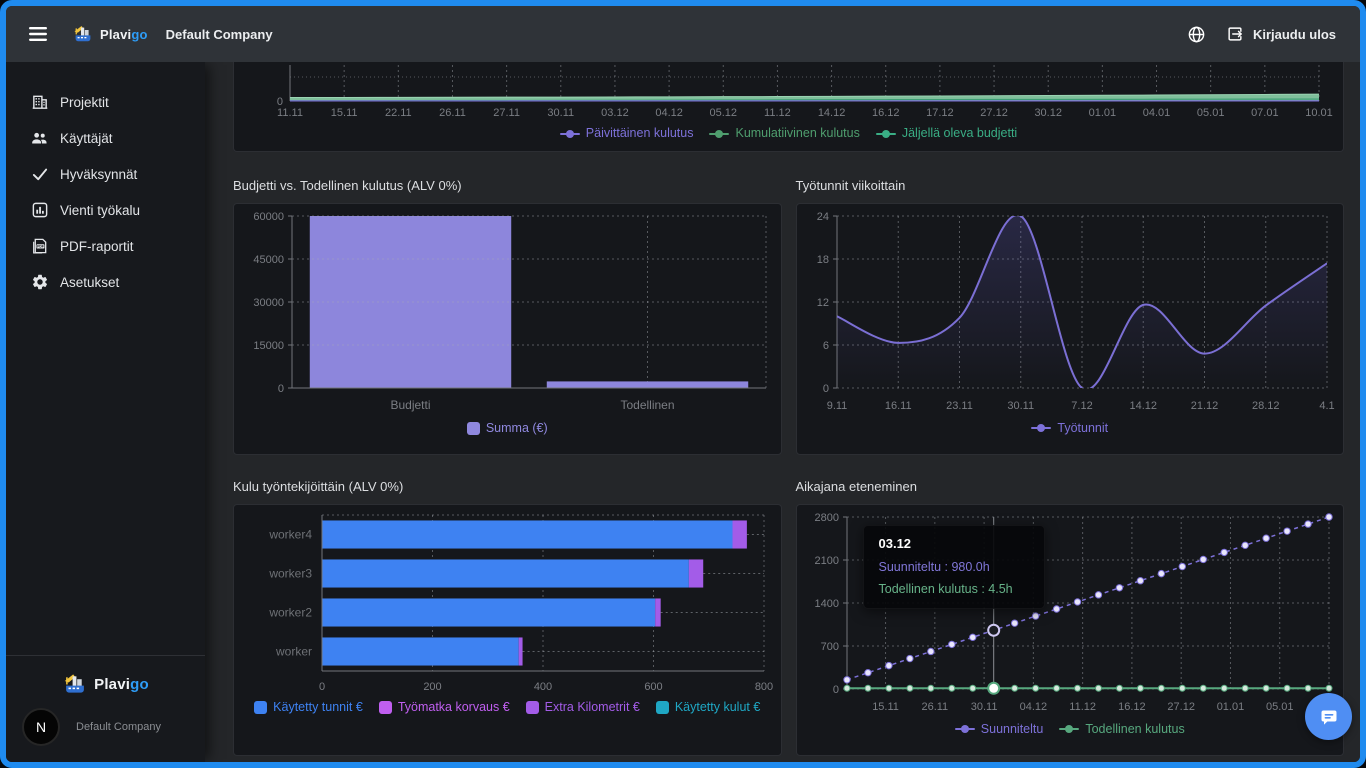 This screenshot has height=768, width=1366. I want to click on budget-chart: Budjetti Todellinen 0 15000 30000 45000 60000, so click(507, 311).